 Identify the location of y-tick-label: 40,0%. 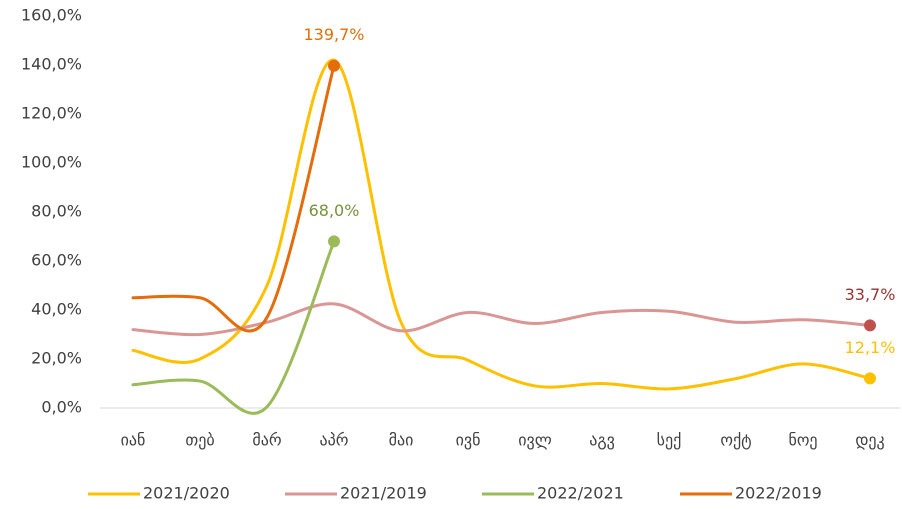
(56, 309).